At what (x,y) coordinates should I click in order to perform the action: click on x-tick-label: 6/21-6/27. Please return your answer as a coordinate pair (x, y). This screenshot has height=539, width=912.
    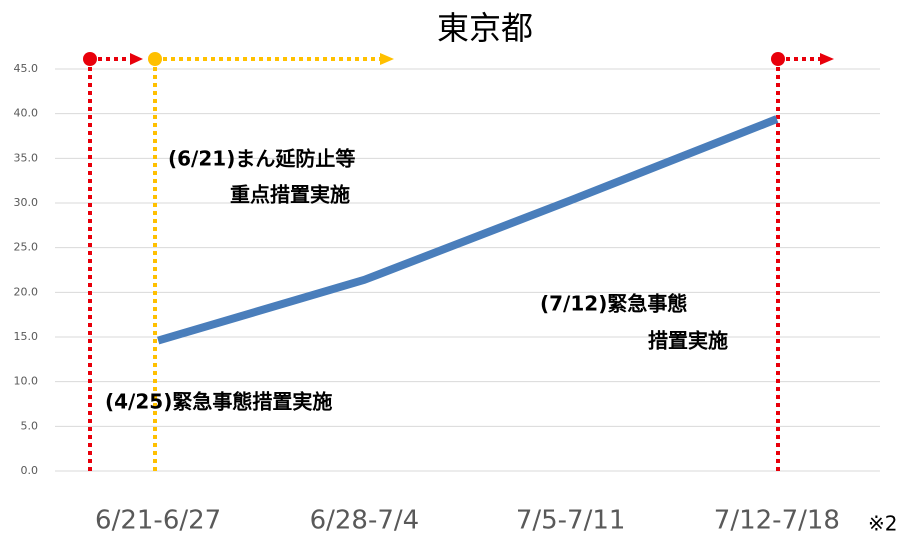
    Looking at the image, I should click on (158, 521).